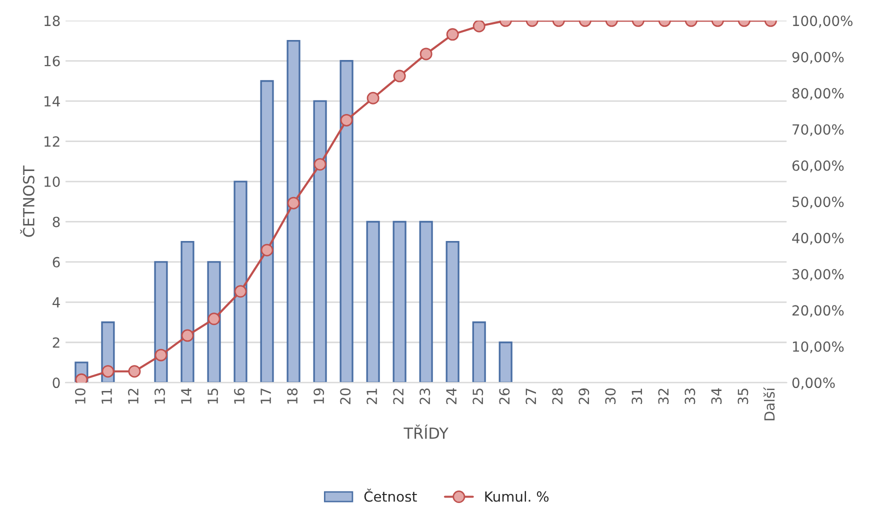  I want to click on x-tick-label: 11, so click(107, 396).